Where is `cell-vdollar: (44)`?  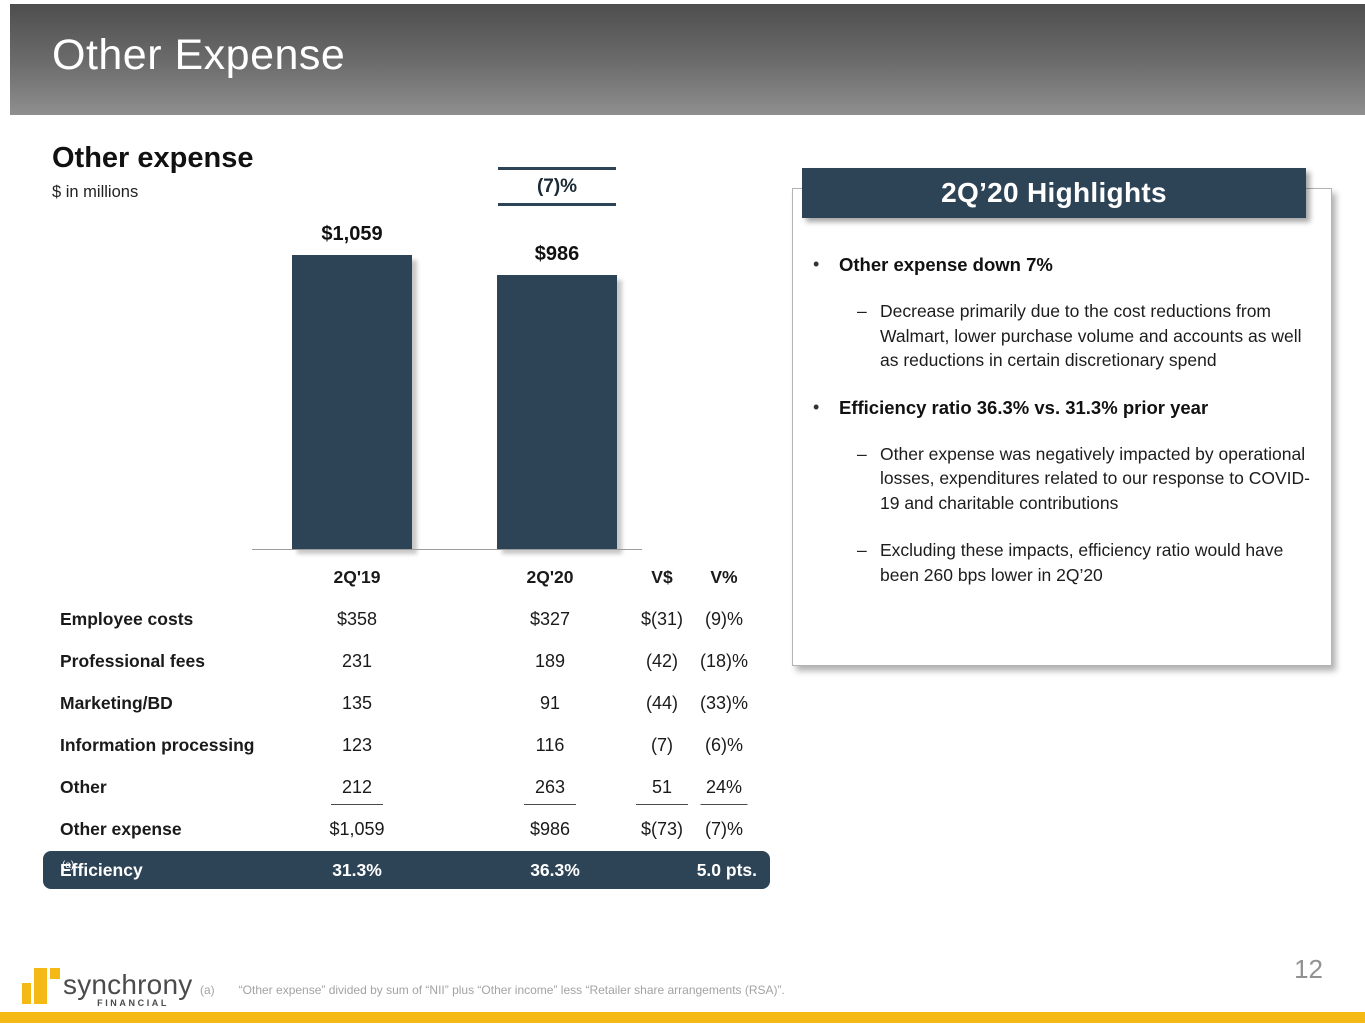 cell-vdollar: (44) is located at coordinates (661, 702).